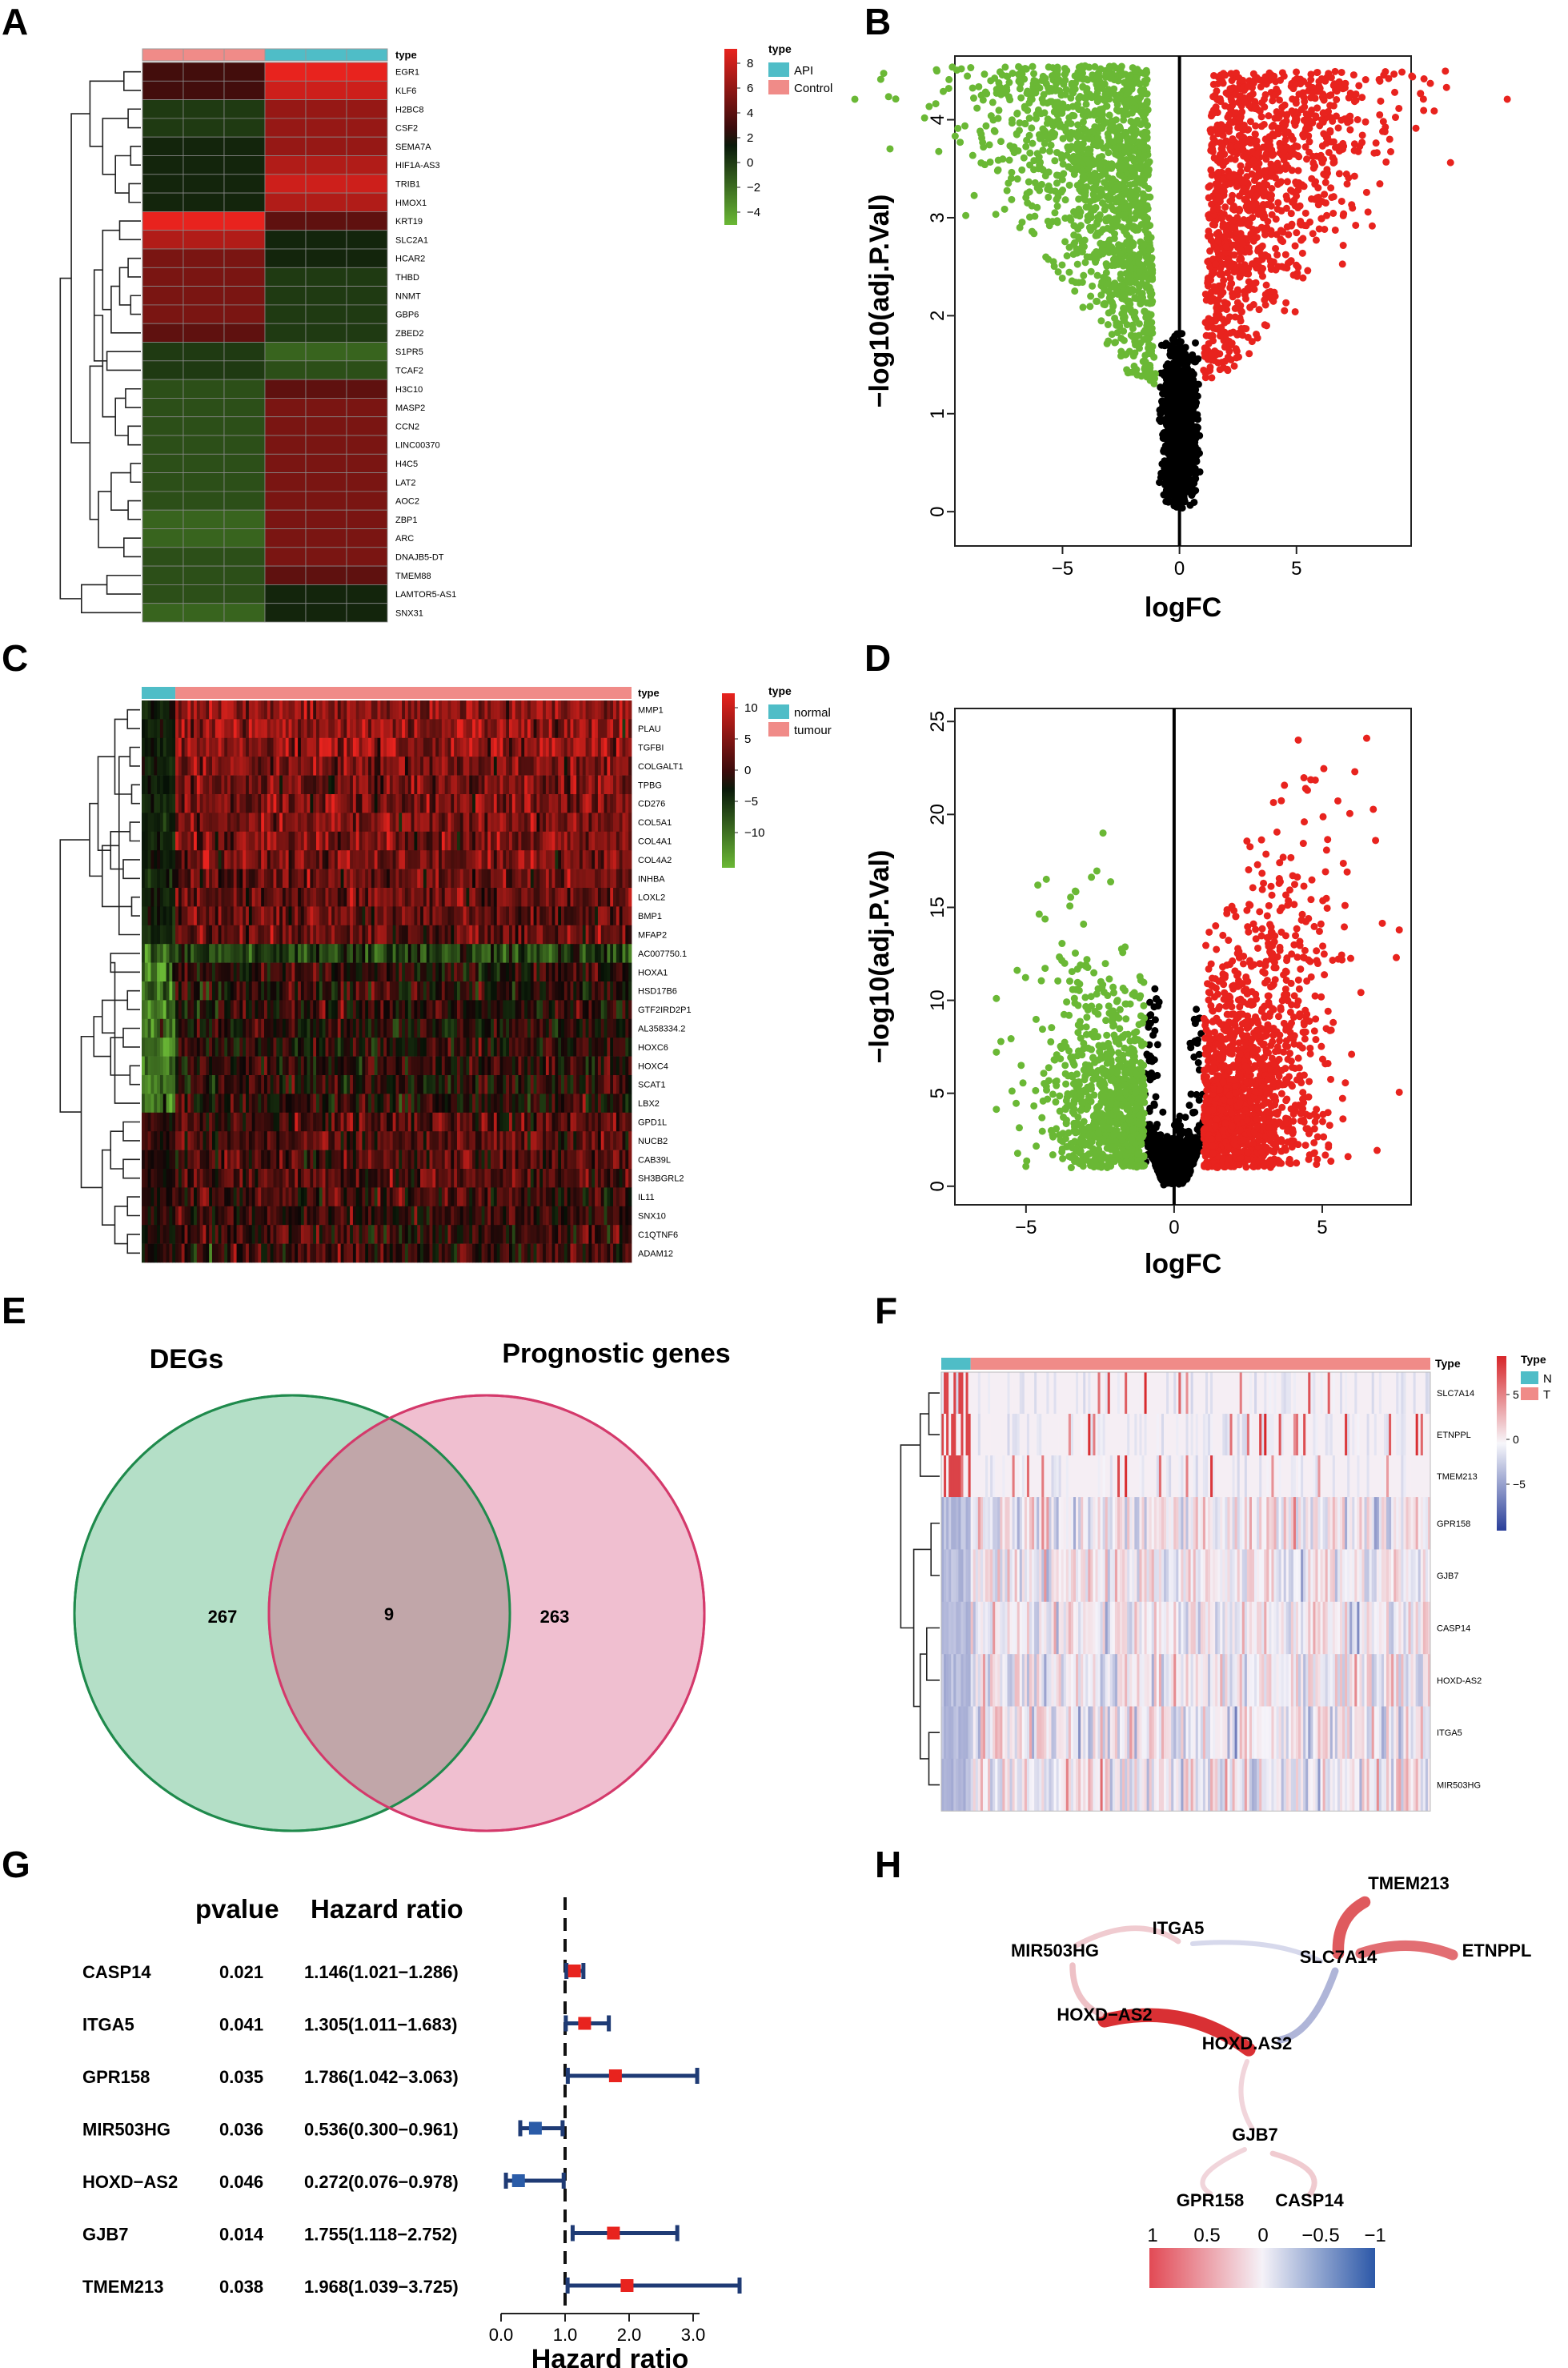  I want to click on gene-label: LINC00370, so click(417, 446).